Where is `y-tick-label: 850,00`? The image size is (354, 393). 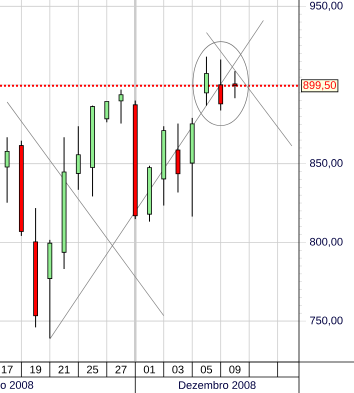 y-tick-label: 850,00 is located at coordinates (326, 163).